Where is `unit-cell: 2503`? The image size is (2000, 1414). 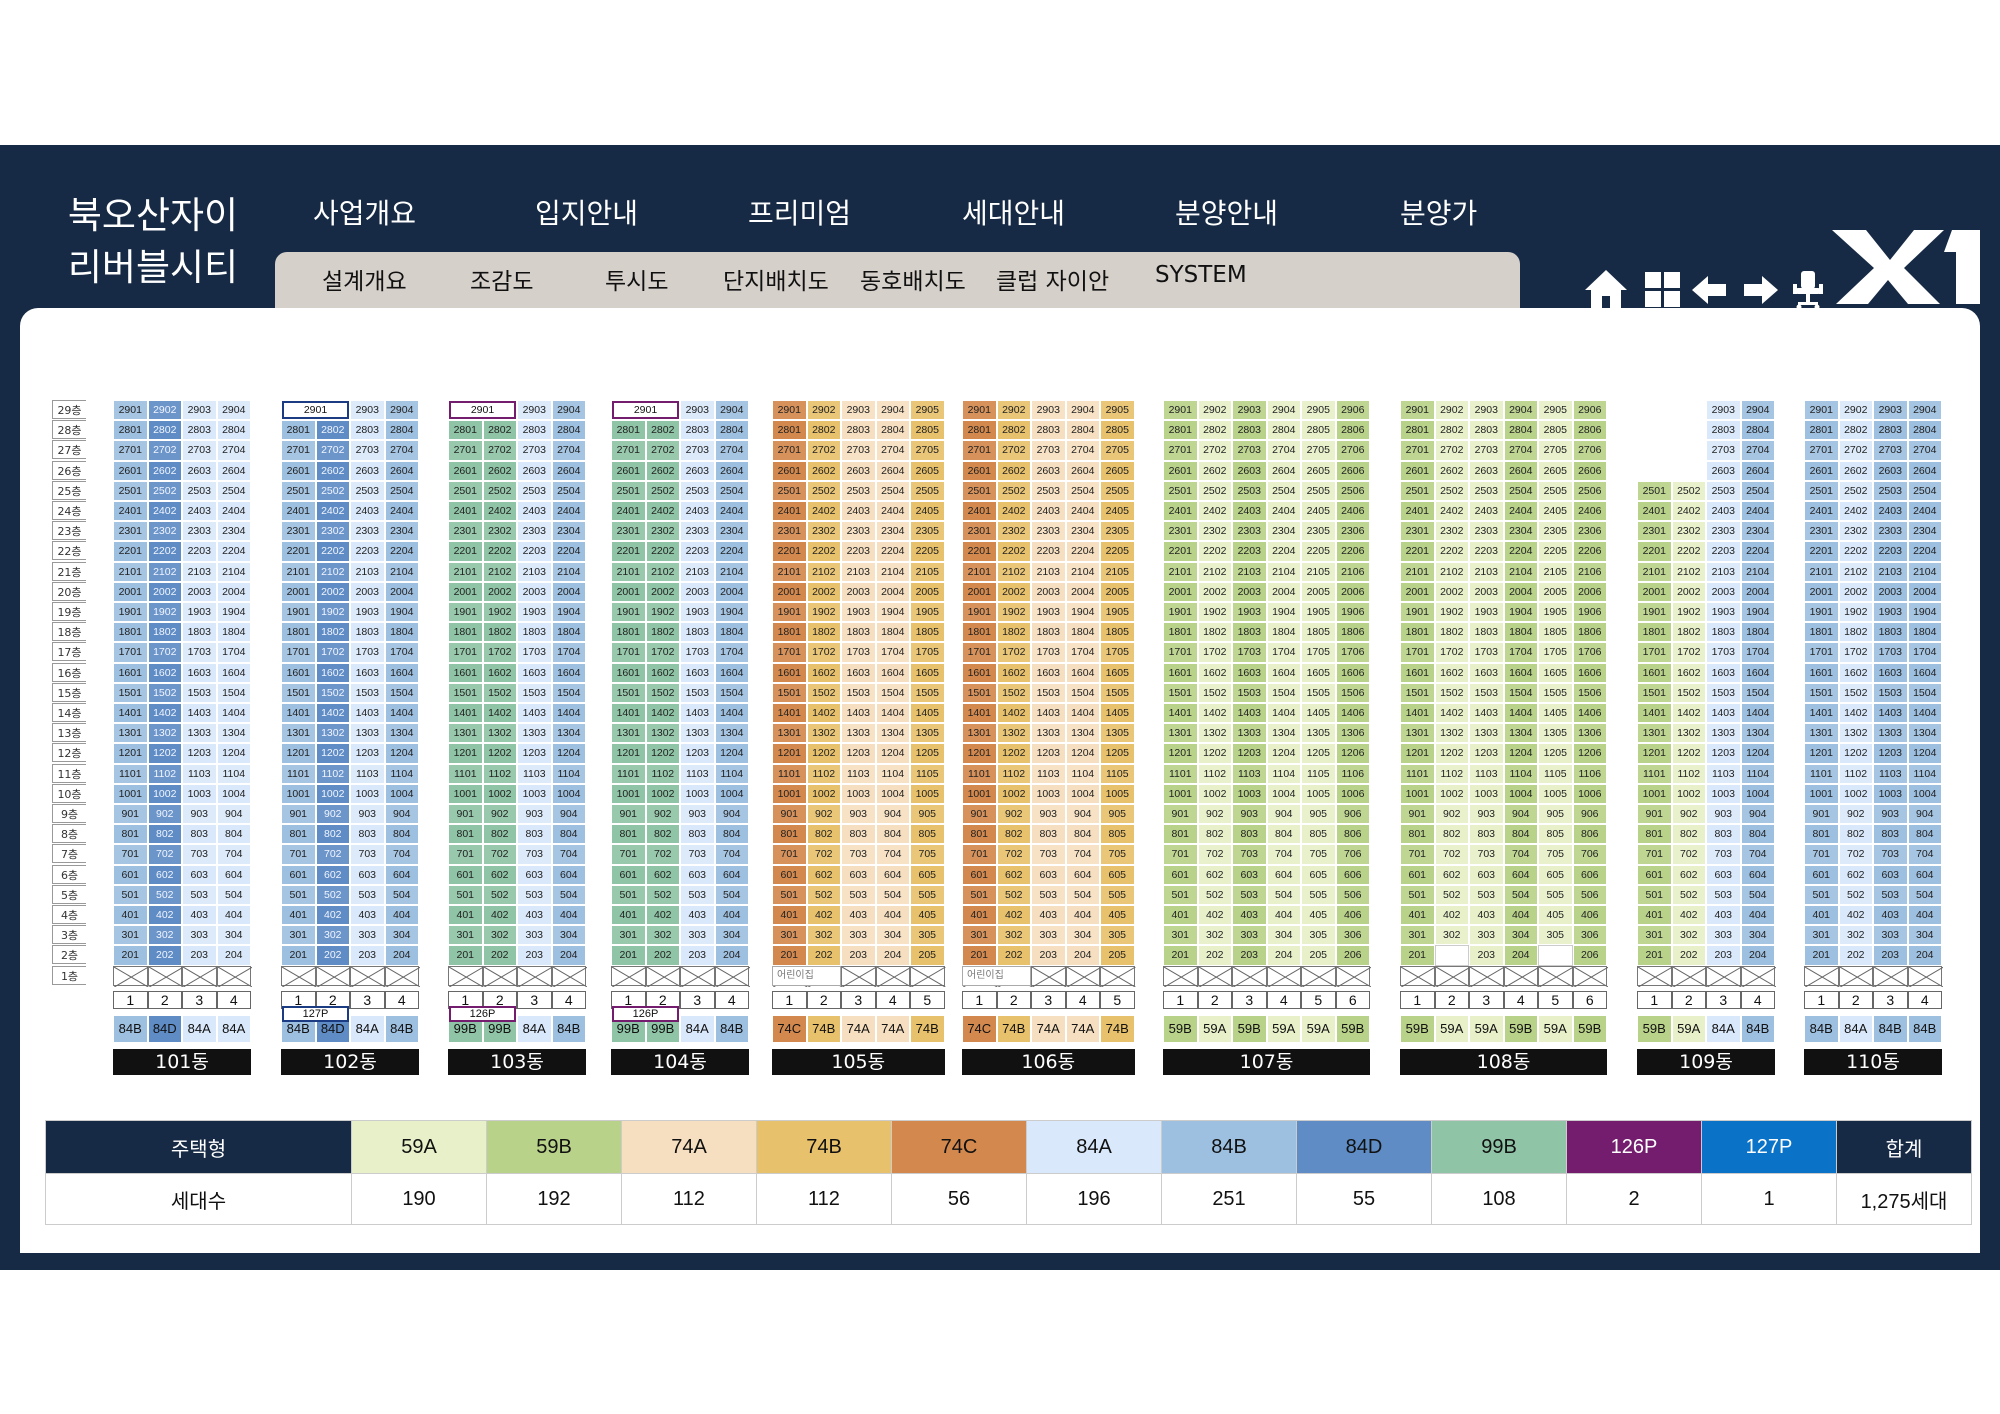 unit-cell: 2503 is located at coordinates (858, 490).